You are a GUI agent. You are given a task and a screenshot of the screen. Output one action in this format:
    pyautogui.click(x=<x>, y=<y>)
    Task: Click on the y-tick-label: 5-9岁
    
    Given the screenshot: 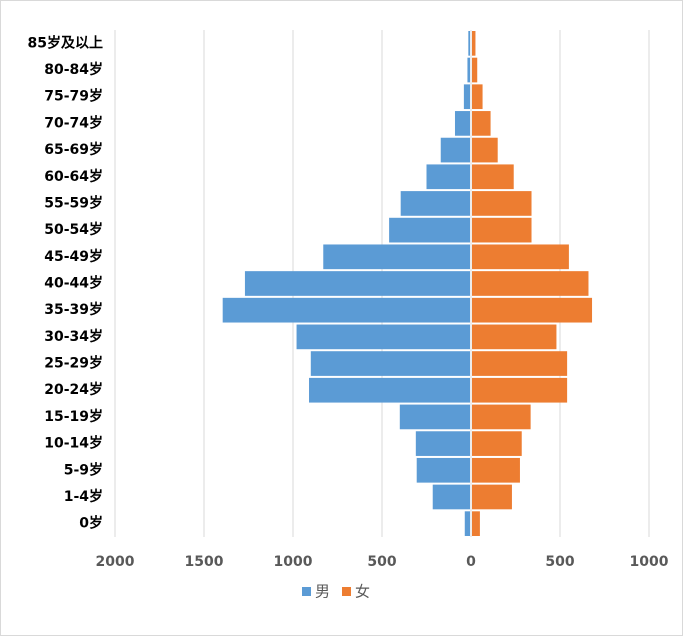 What is the action you would take?
    pyautogui.click(x=83, y=469)
    